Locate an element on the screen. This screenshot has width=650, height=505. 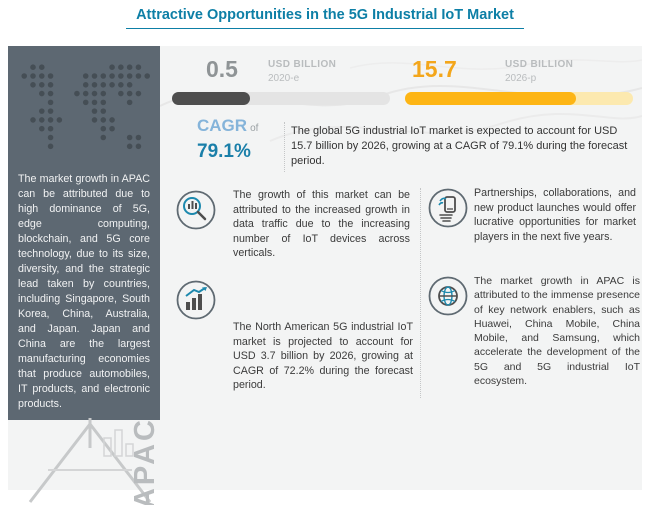
globe-icon is located at coordinates (448, 296).